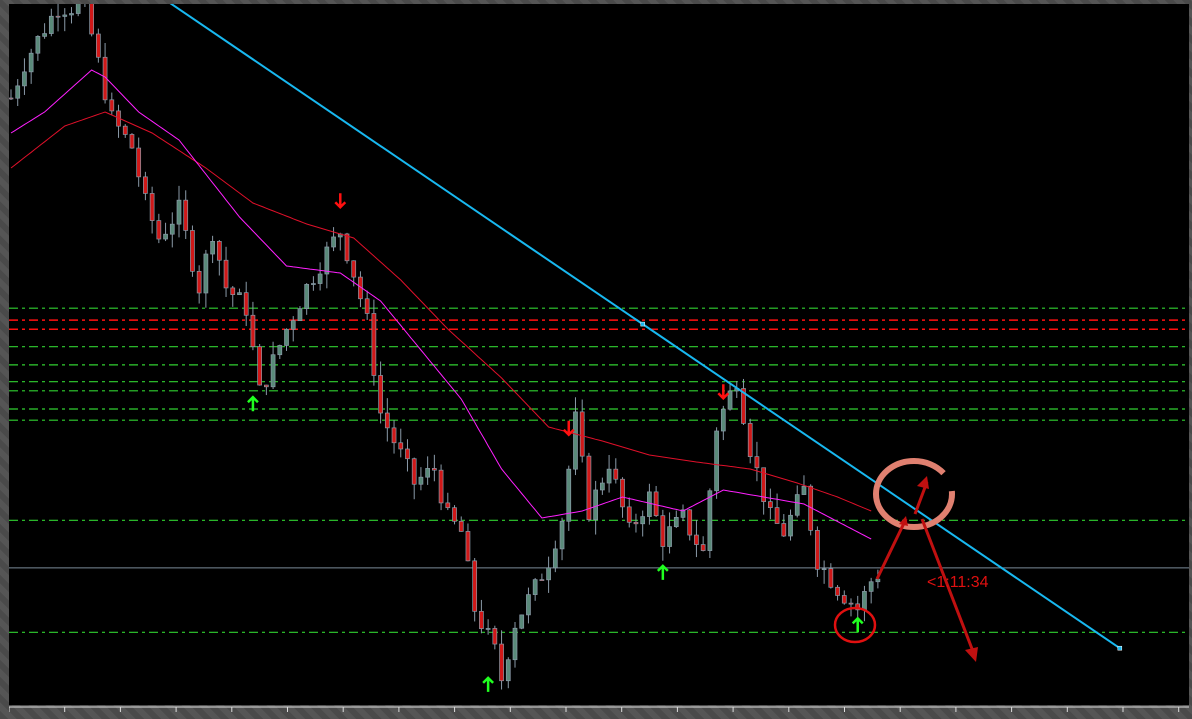 The image size is (1192, 719). I want to click on arrowhead-icon, so click(971, 654).